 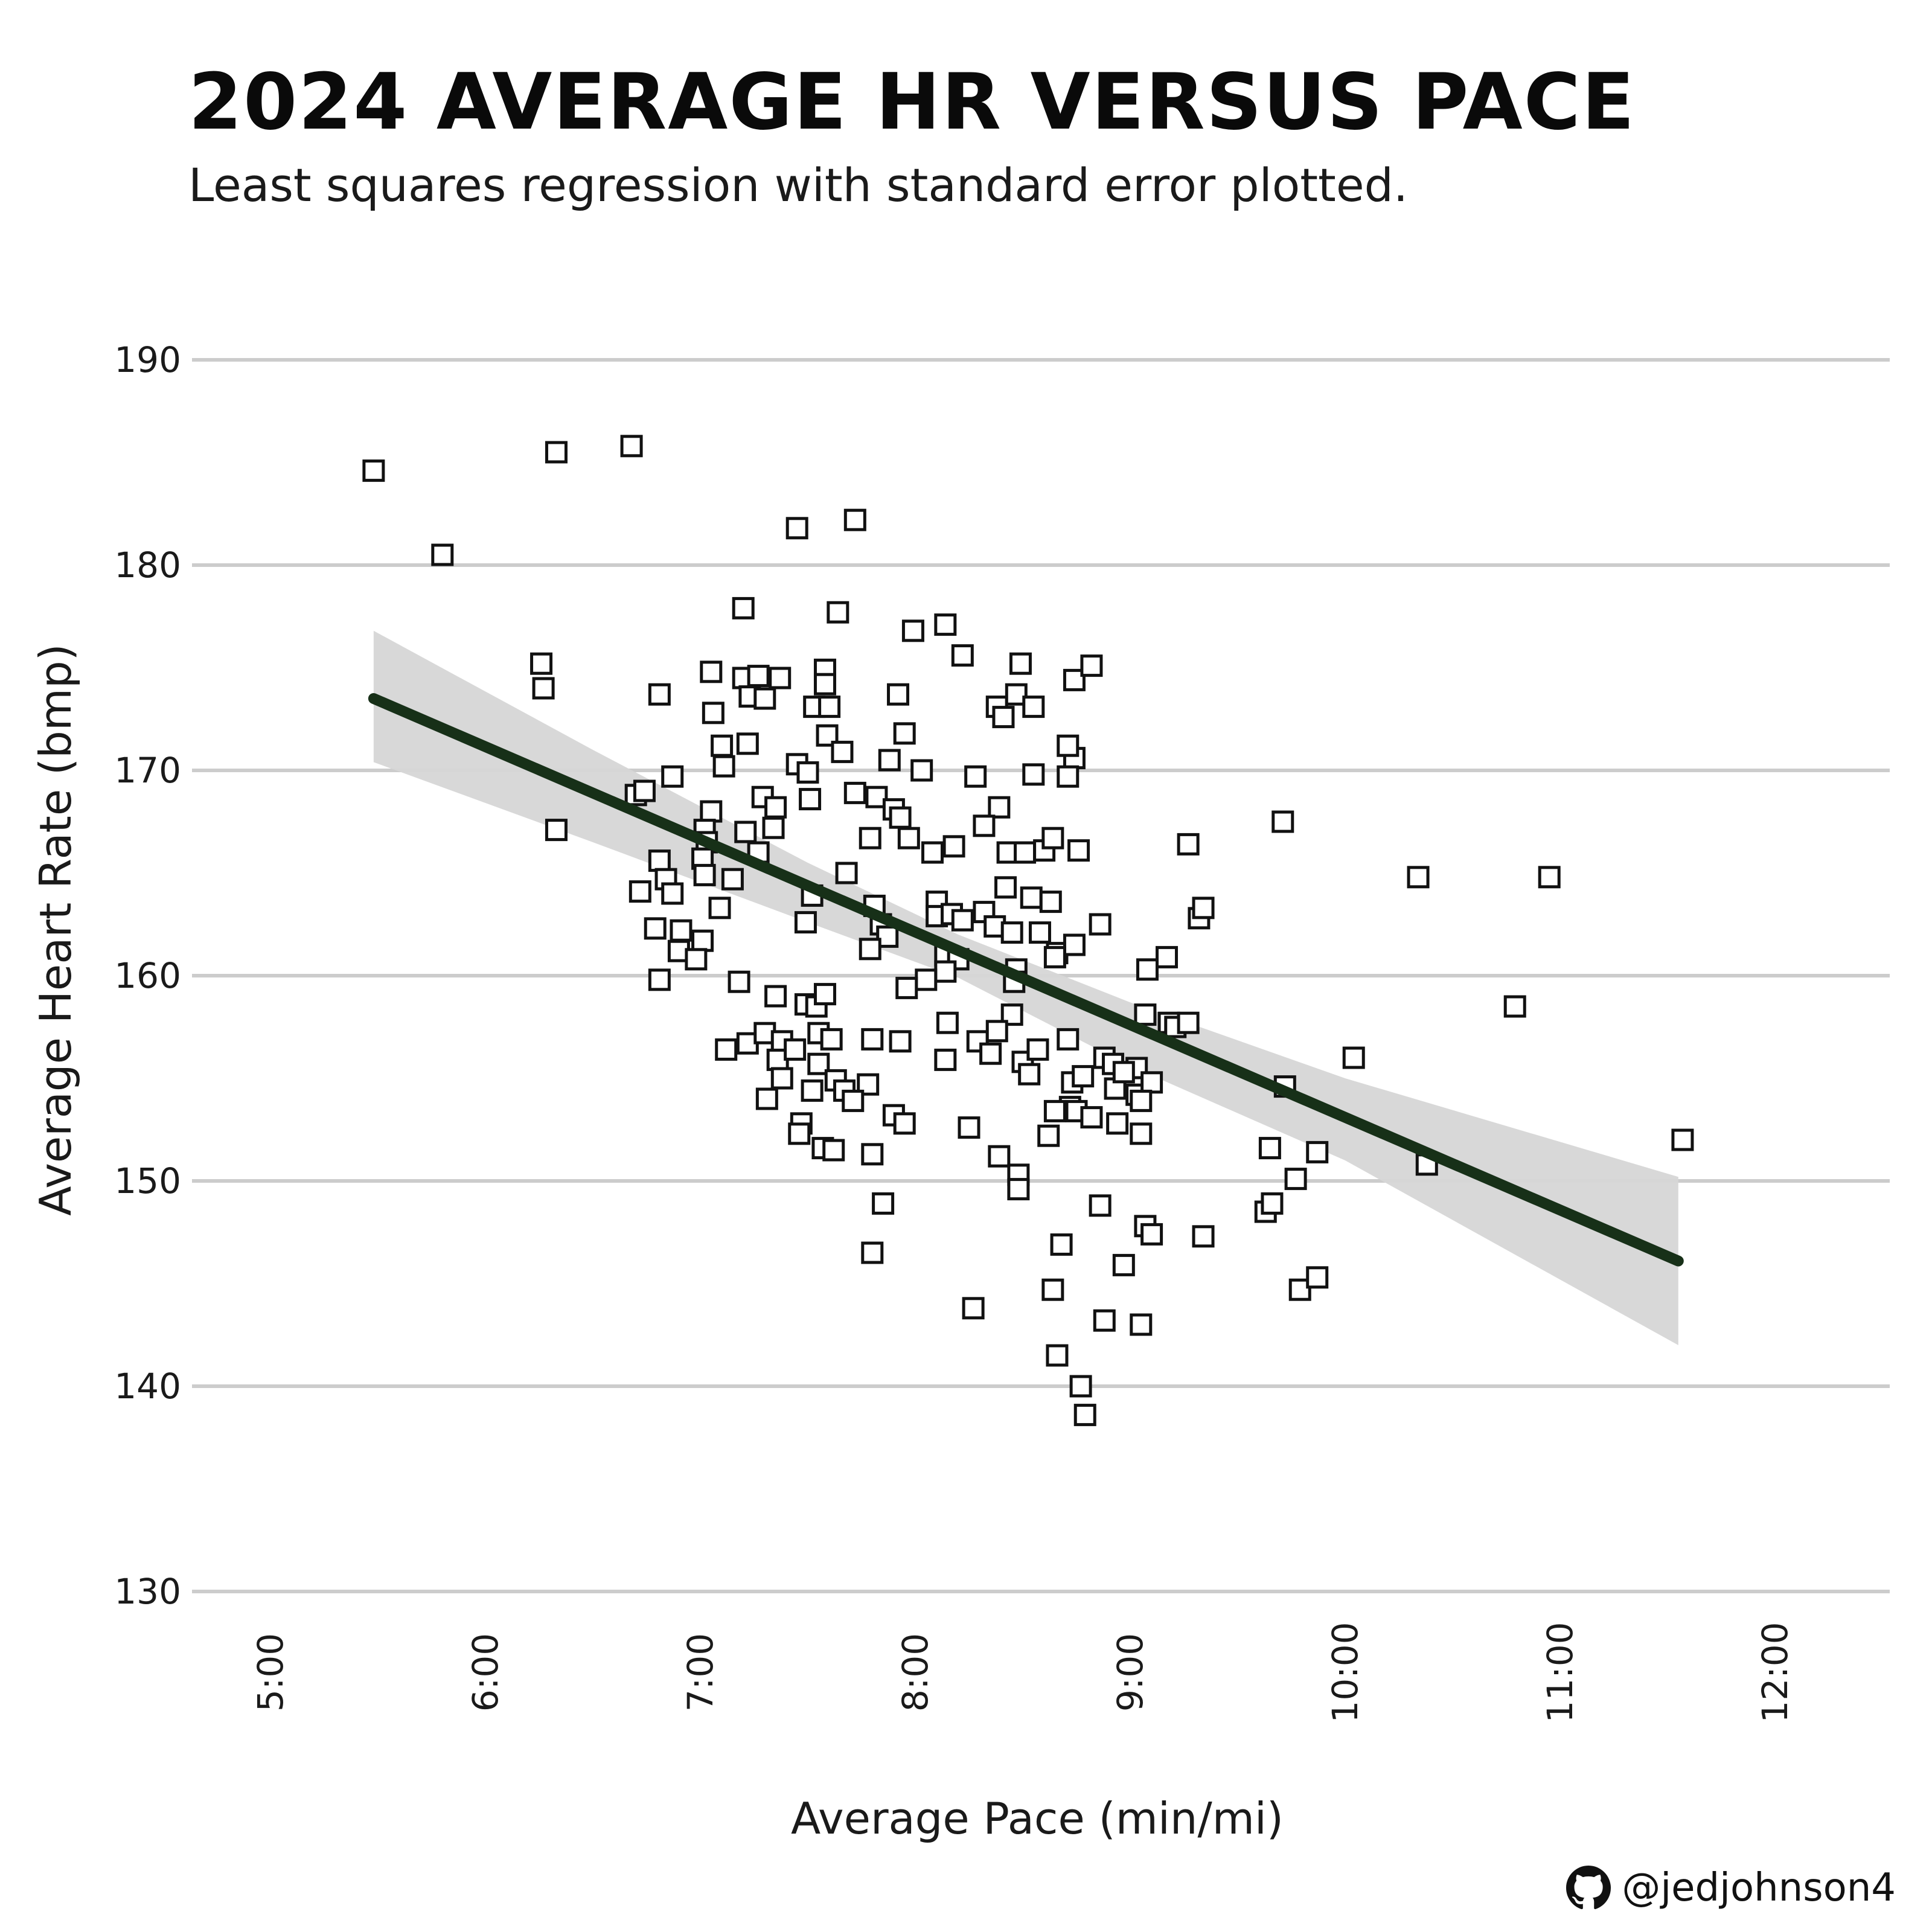 What do you see at coordinates (700, 1672) in the screenshot?
I see `x-tick-label-7: 7:00` at bounding box center [700, 1672].